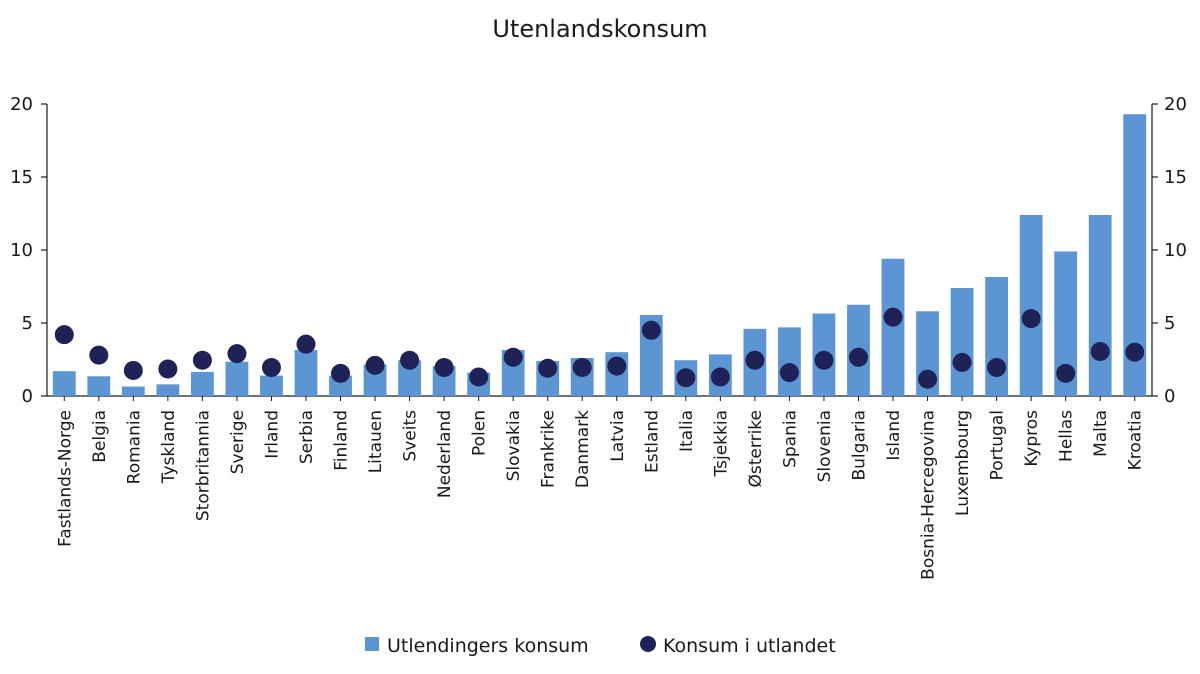  I want to click on y-tick-left-label: 20, so click(21, 104).